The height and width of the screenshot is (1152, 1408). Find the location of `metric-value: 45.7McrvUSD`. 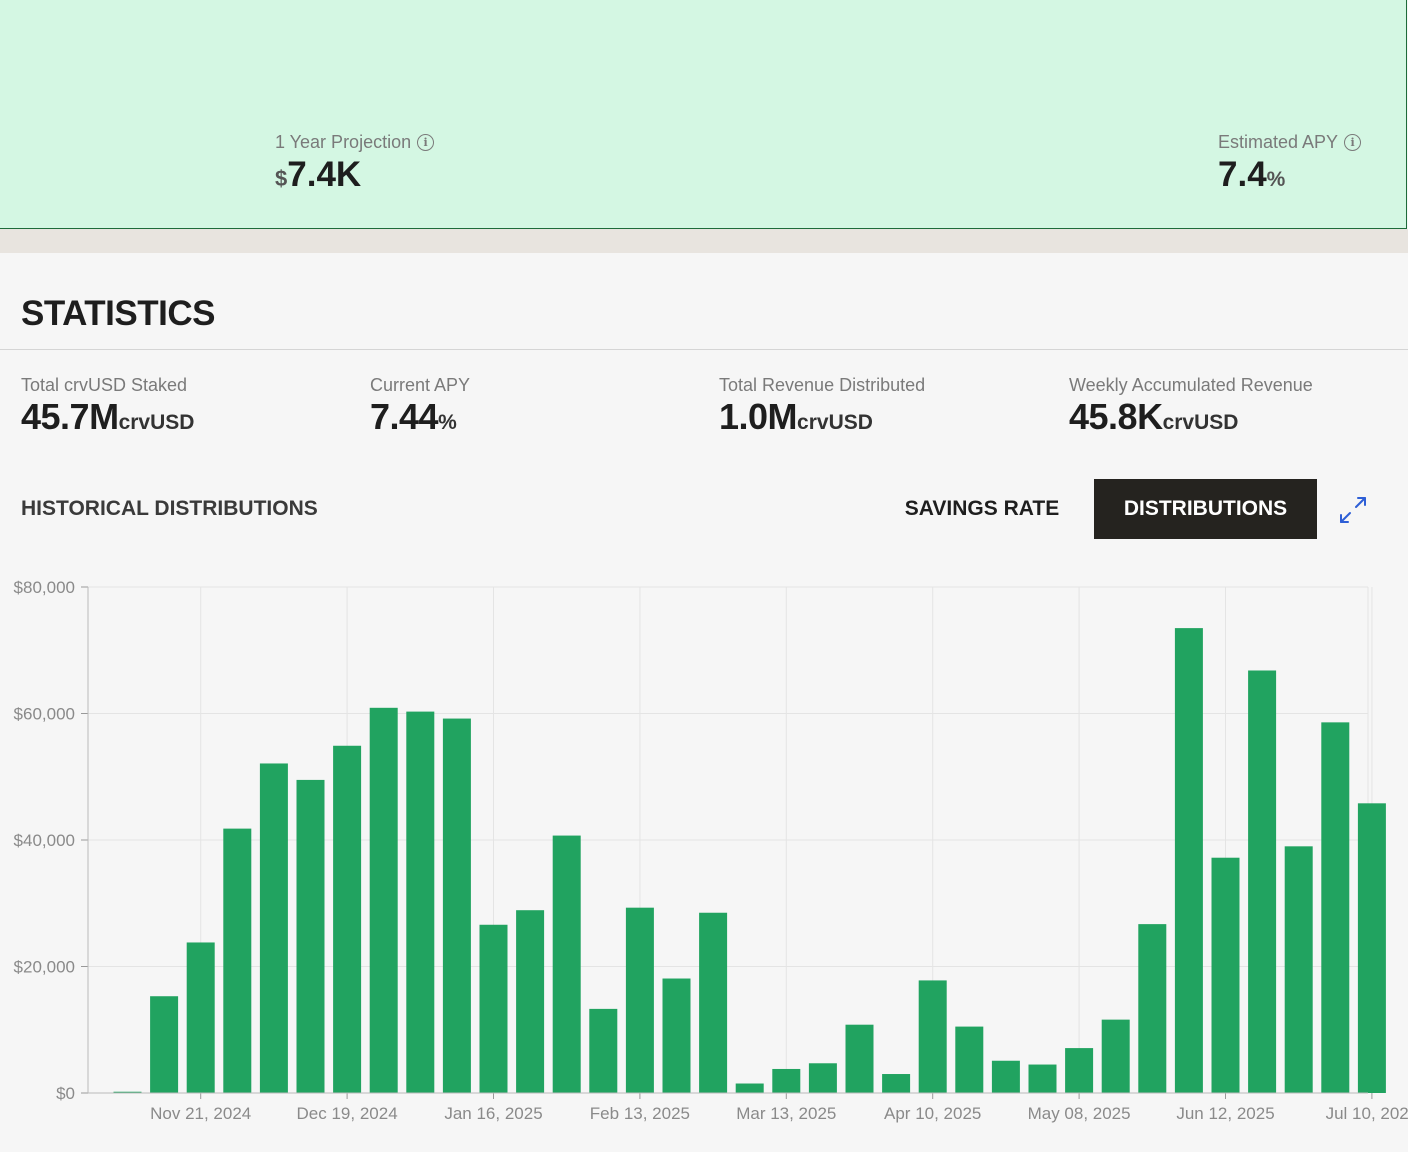

metric-value: 45.7McrvUSD is located at coordinates (108, 416).